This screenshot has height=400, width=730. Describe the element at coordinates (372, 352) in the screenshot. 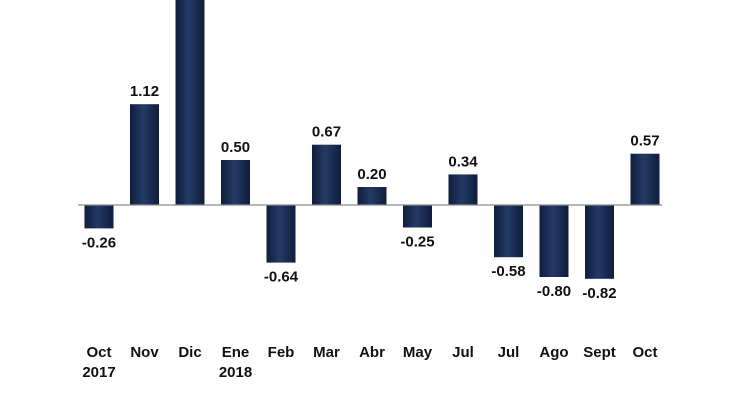

I see `category-label-6: Abr` at that location.